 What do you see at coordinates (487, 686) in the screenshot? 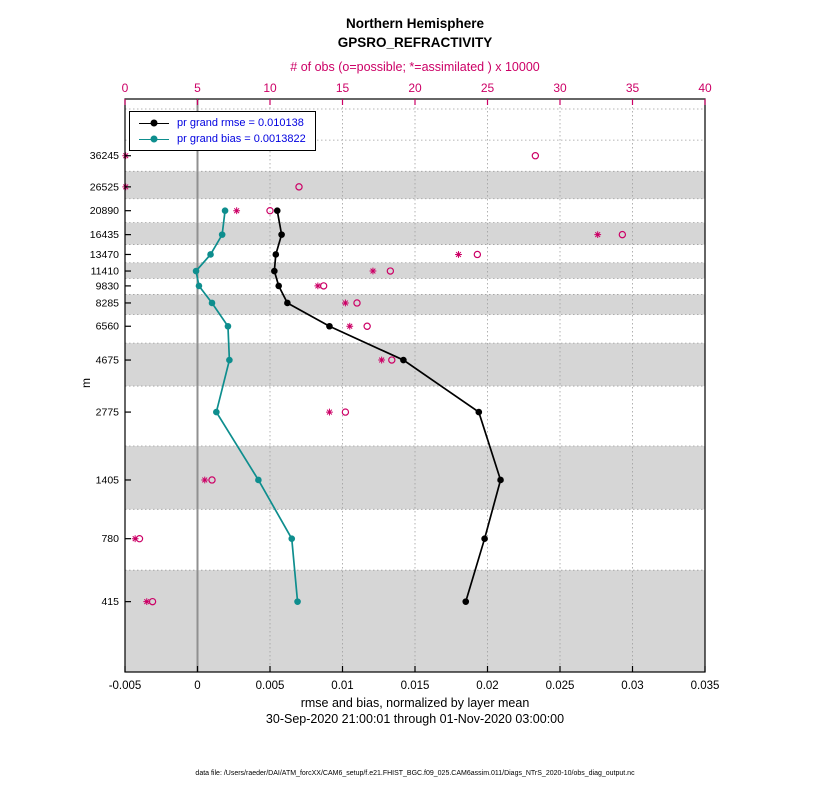
I see `bottom-tick-label: 0.02` at bounding box center [487, 686].